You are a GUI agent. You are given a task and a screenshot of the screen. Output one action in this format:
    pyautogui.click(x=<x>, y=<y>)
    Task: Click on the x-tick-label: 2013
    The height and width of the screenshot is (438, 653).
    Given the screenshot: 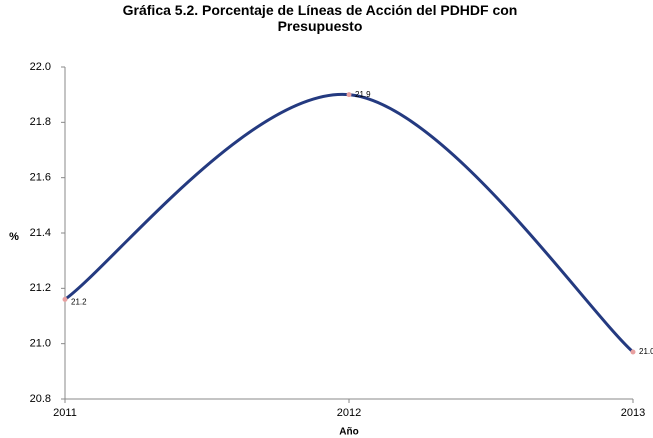 What is the action you would take?
    pyautogui.click(x=633, y=413)
    